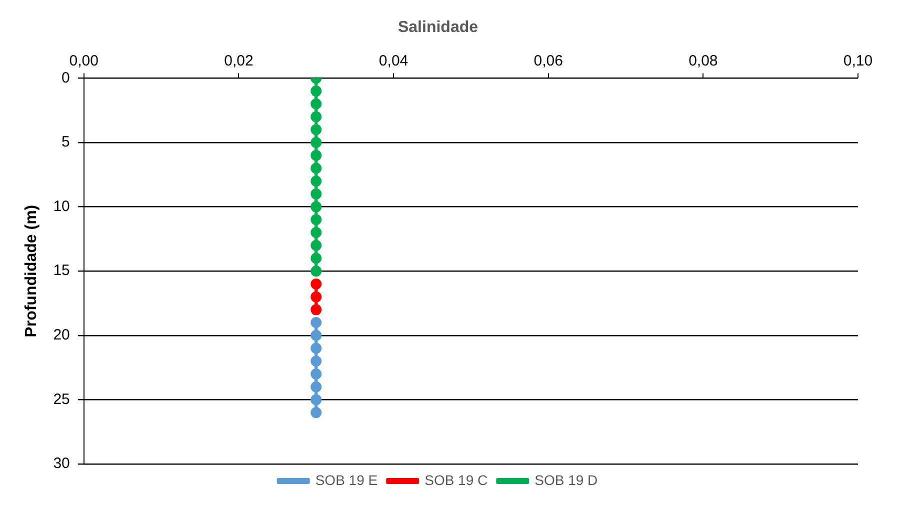 This screenshot has height=506, width=906. Describe the element at coordinates (239, 61) in the screenshot. I see `x-tick-label: 0,02` at that location.